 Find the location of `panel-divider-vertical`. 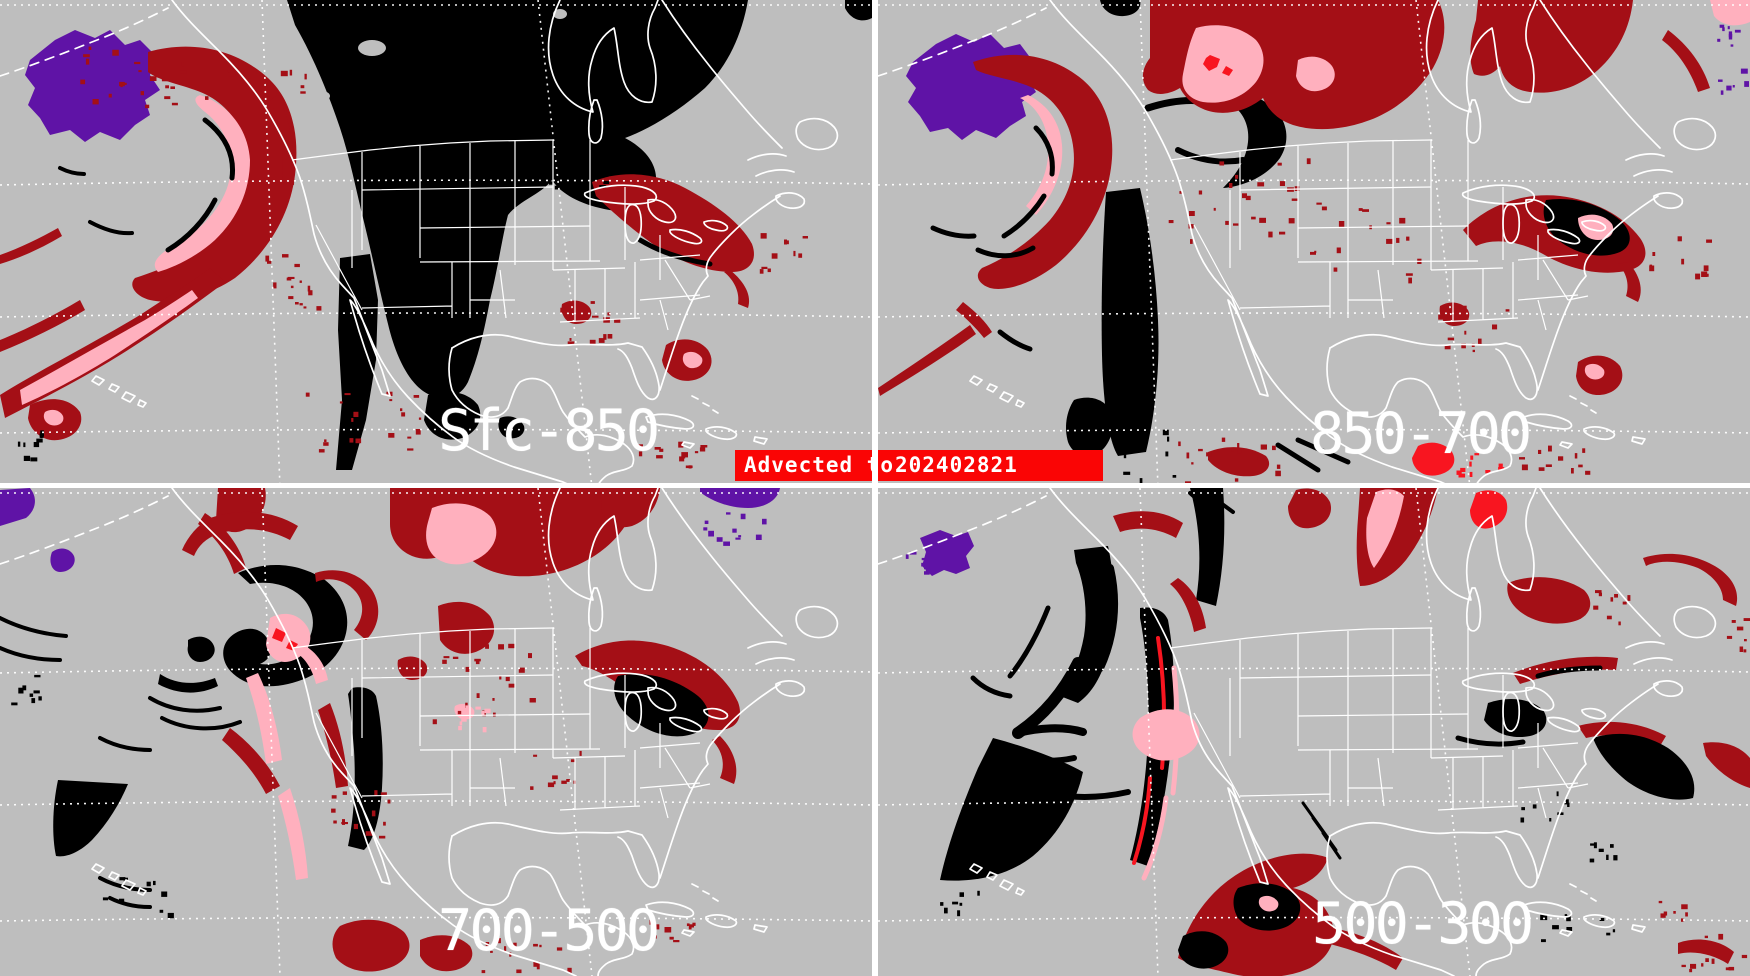

panel-divider-vertical is located at coordinates (875, 488).